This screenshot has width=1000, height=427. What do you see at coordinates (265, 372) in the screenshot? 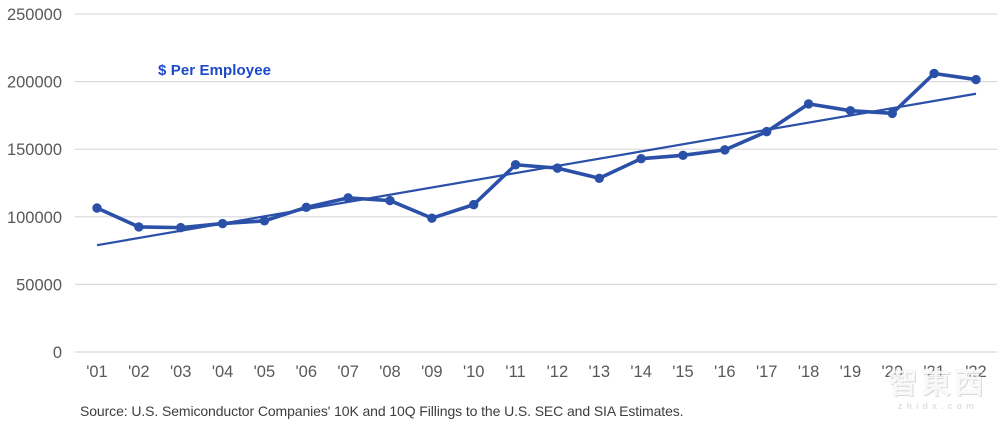
I see `x-axis-tick-label: '05` at bounding box center [265, 372].